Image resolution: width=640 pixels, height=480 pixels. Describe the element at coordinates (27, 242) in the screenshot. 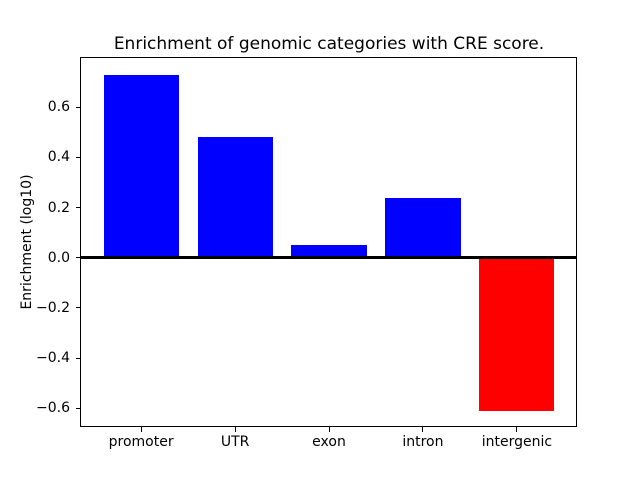

I see `y-axis-label: Enrichment (log10)` at that location.